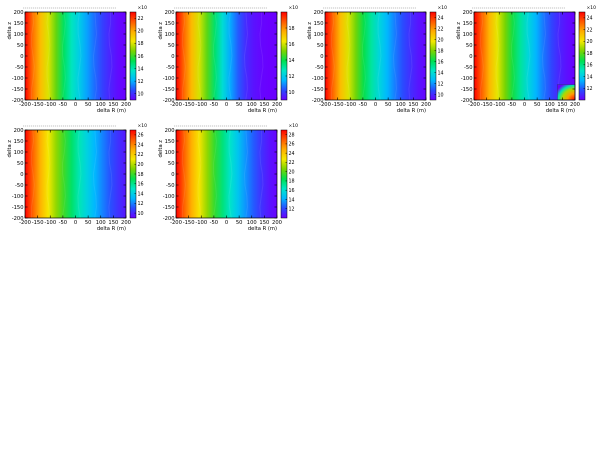 This screenshot has width=596, height=472. What do you see at coordinates (590, 66) in the screenshot?
I see `colorbar-tick-label: 16` at bounding box center [590, 66].